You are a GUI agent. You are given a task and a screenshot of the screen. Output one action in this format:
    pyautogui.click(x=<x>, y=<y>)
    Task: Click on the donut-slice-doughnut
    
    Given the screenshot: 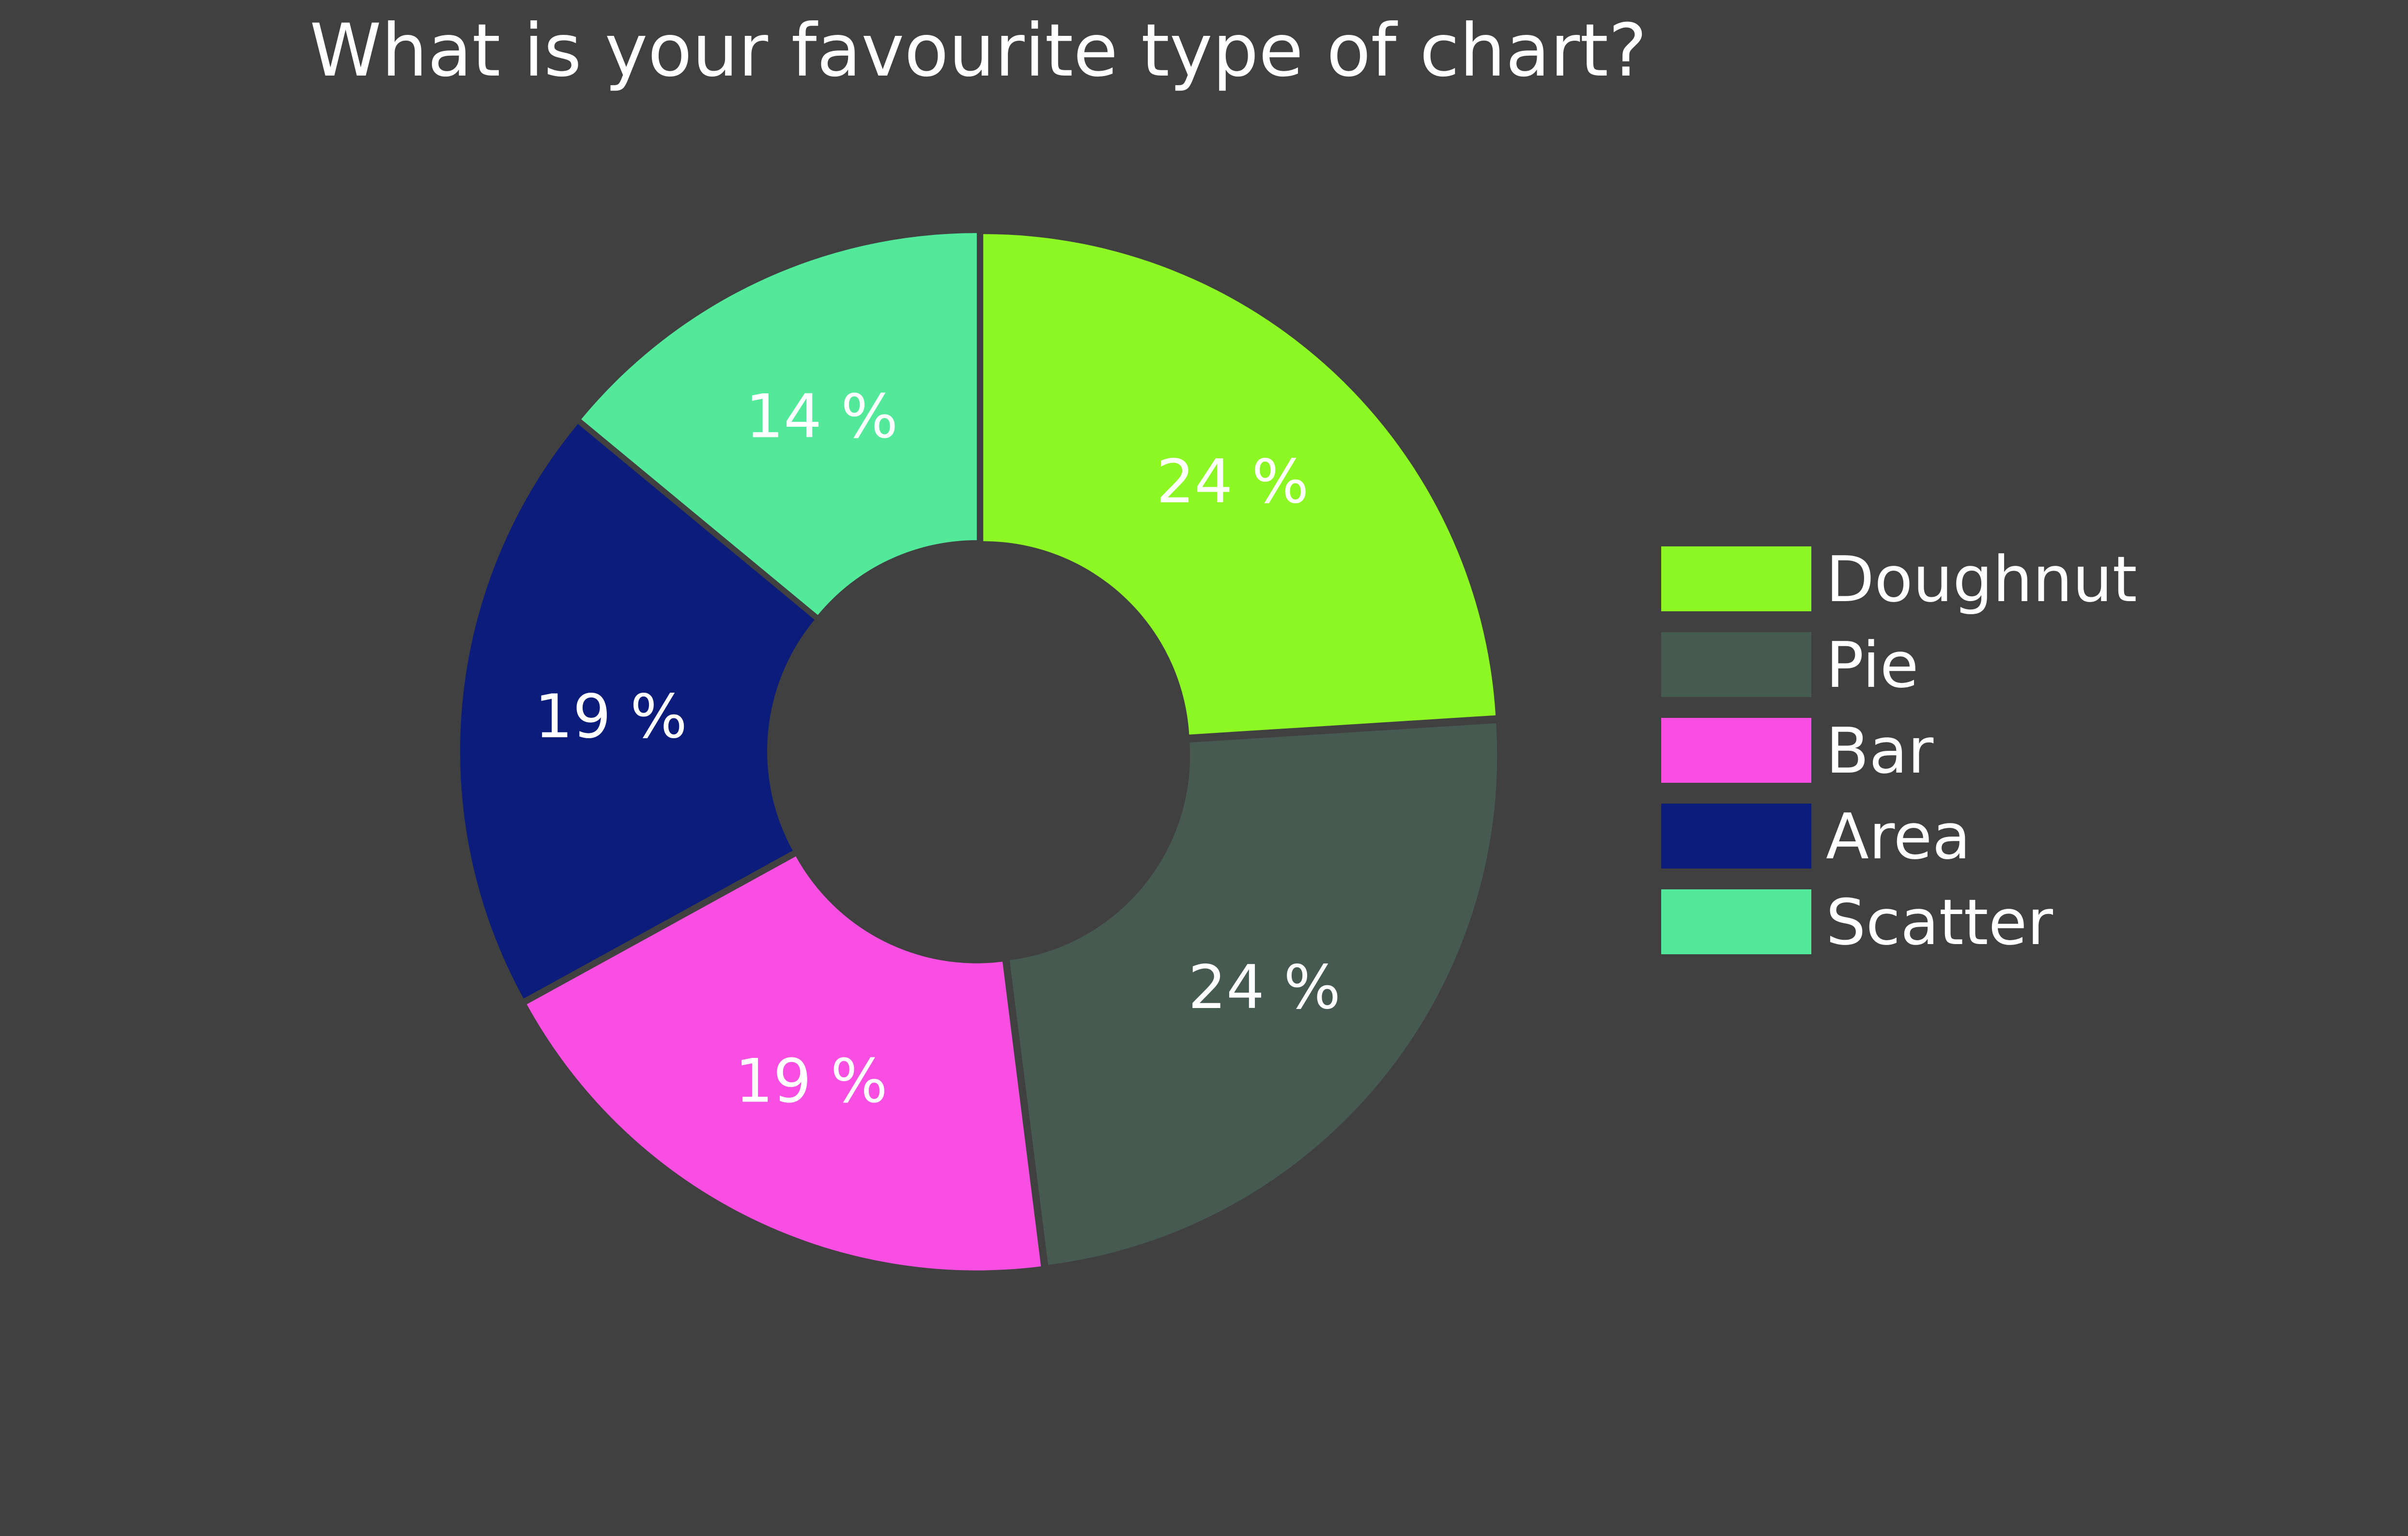 What is the action you would take?
    pyautogui.click(x=1239, y=484)
    